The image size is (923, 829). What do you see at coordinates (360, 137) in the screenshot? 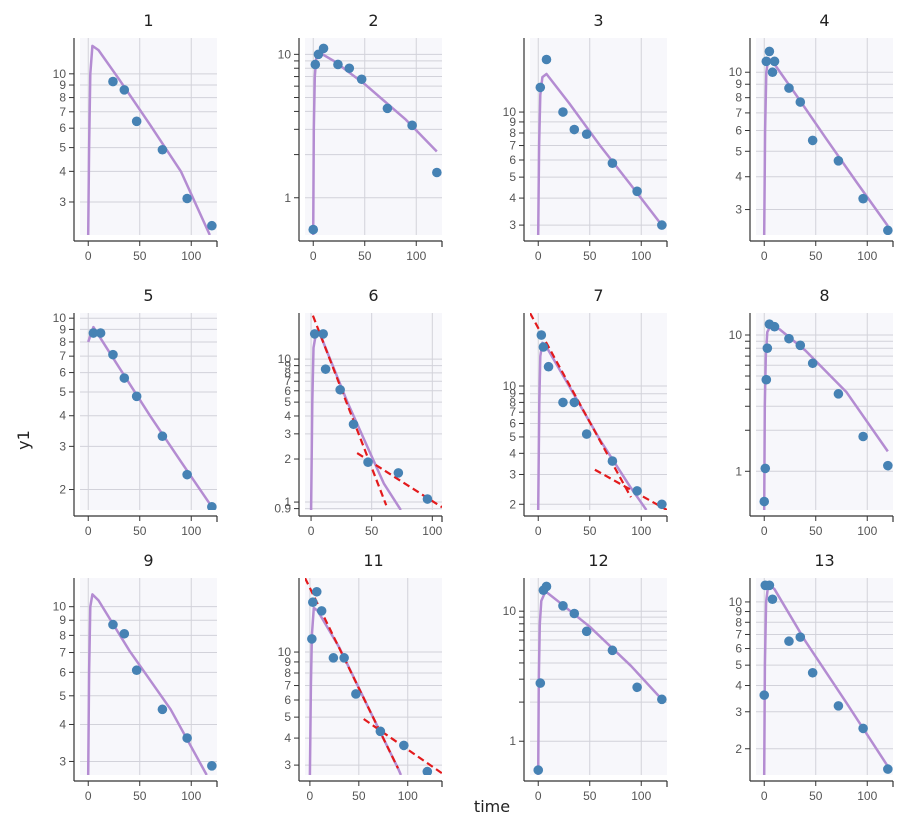
I see `panel-2: 0 50 100 1 10 2` at bounding box center [360, 137].